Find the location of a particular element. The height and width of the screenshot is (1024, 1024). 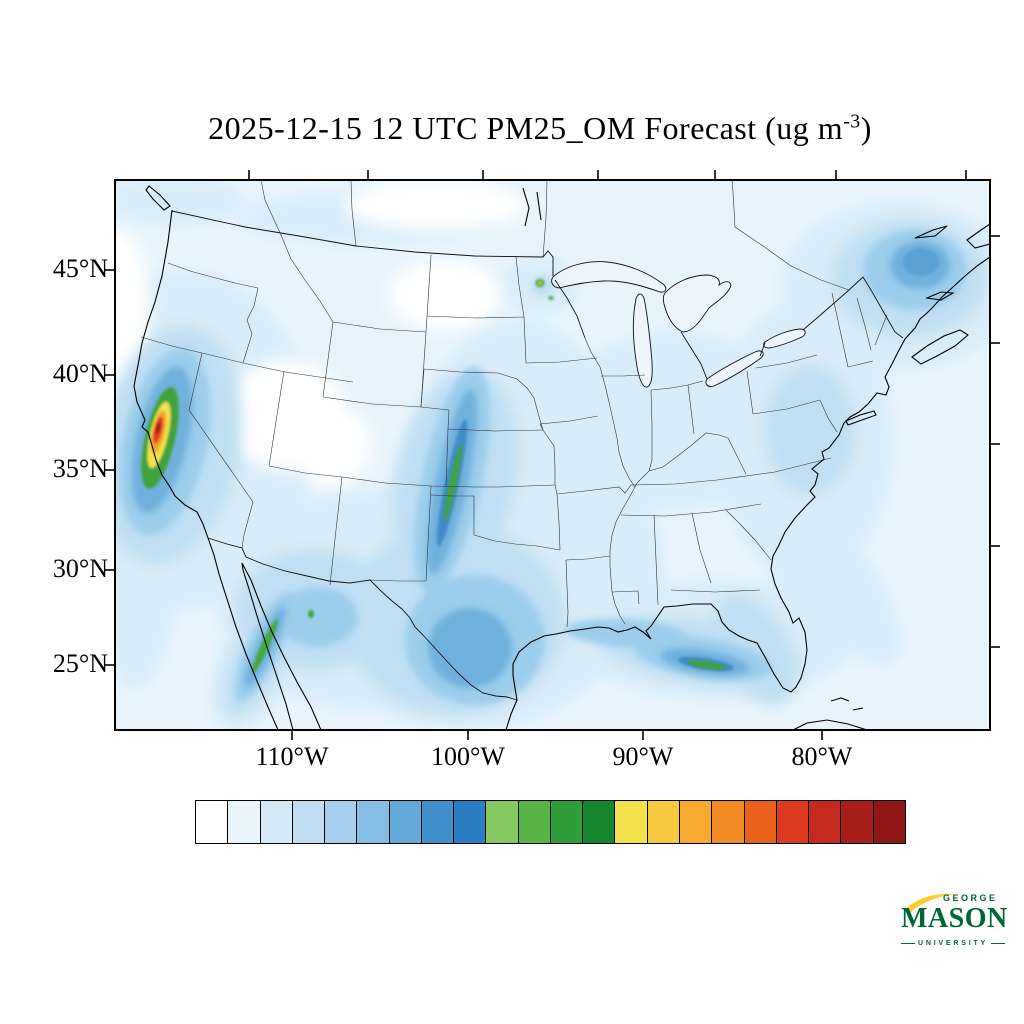

logo-swoosh-icon is located at coordinates (930, 902).